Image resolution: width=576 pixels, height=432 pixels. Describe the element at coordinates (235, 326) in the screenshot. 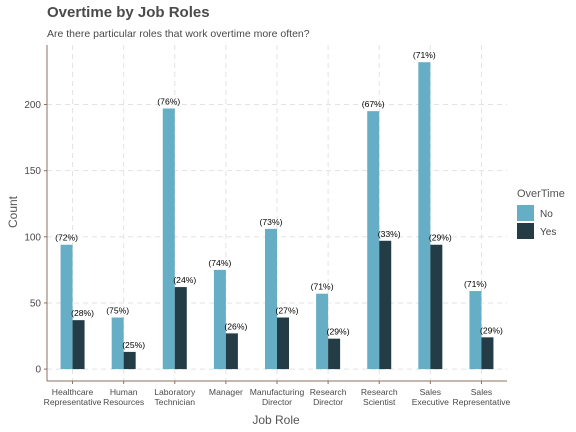

I see `data-label: (26%)` at that location.